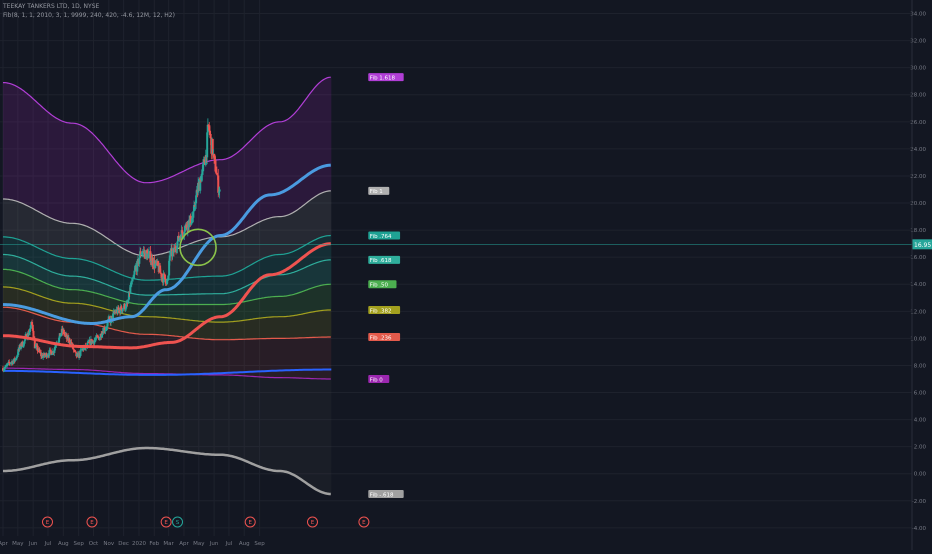 This screenshot has height=554, width=932. Describe the element at coordinates (918, 150) in the screenshot. I see `y-tick-label: 24.00` at that location.